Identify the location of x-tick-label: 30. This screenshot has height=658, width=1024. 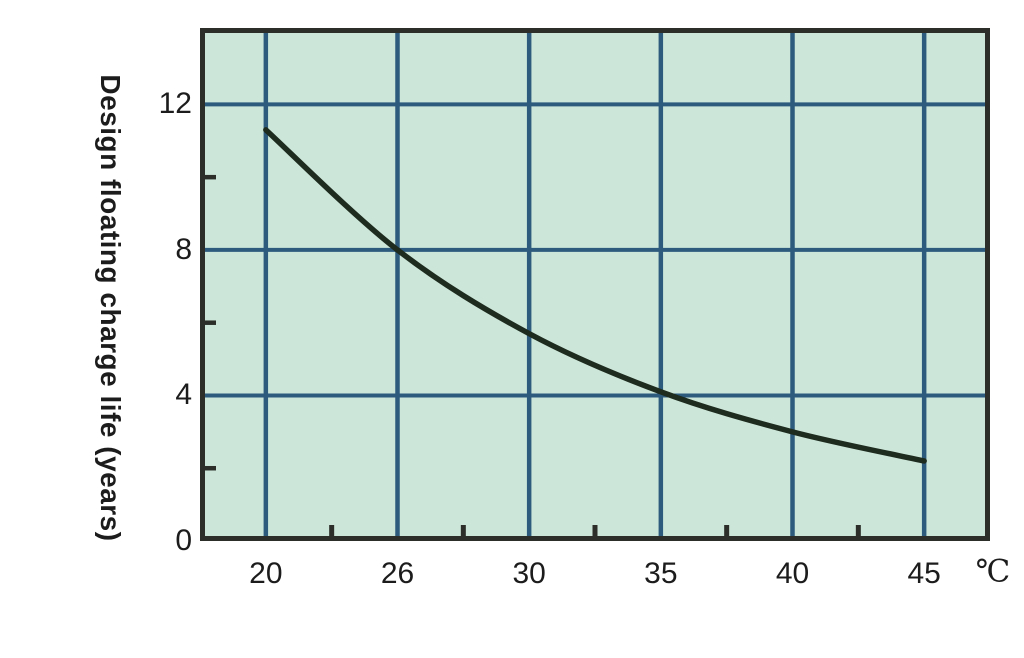
(529, 573).